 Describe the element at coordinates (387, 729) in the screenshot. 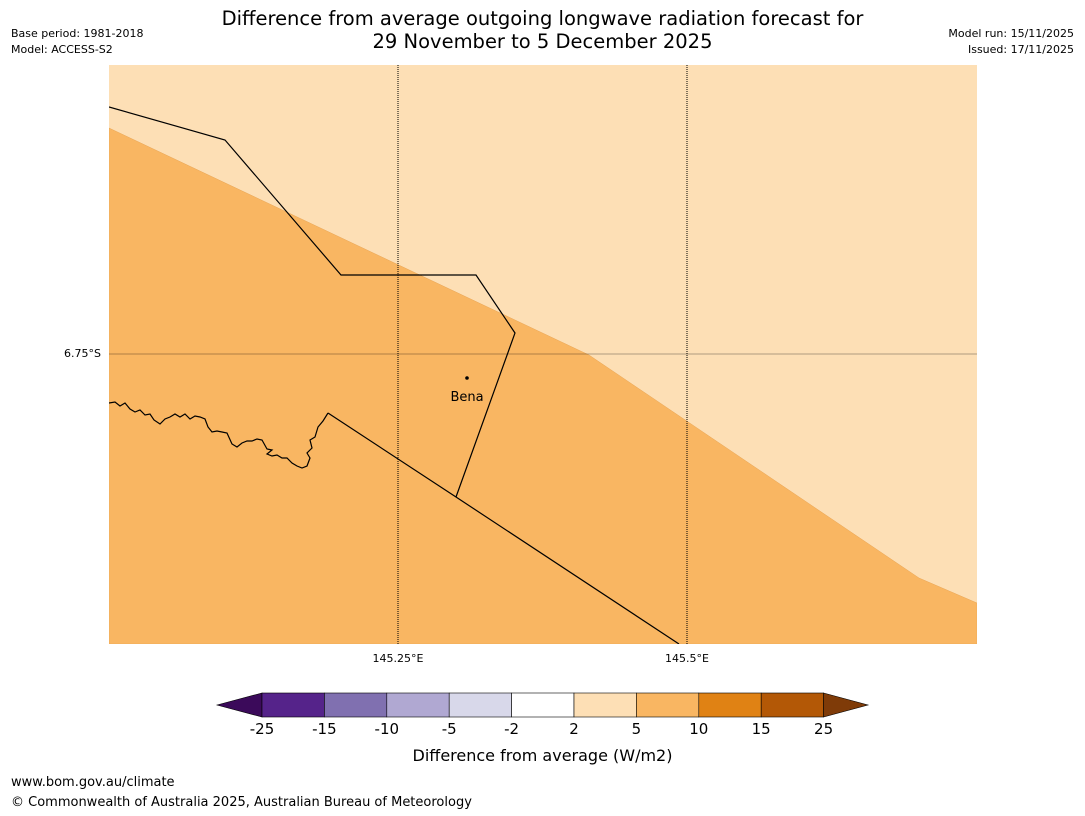

I see `colorbar-tick-3: -10` at that location.